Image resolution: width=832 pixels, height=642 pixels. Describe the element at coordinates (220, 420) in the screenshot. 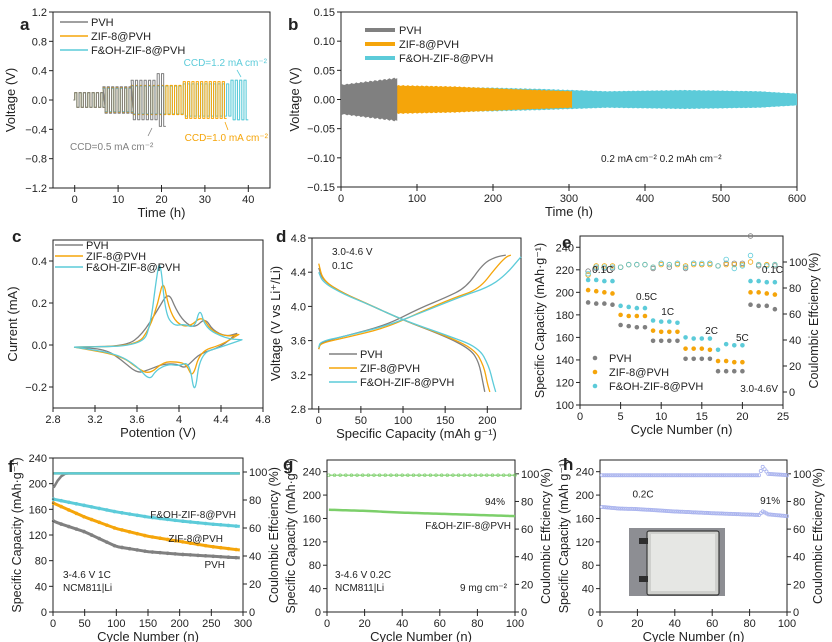

I see `x-tick-label: 4.4` at that location.